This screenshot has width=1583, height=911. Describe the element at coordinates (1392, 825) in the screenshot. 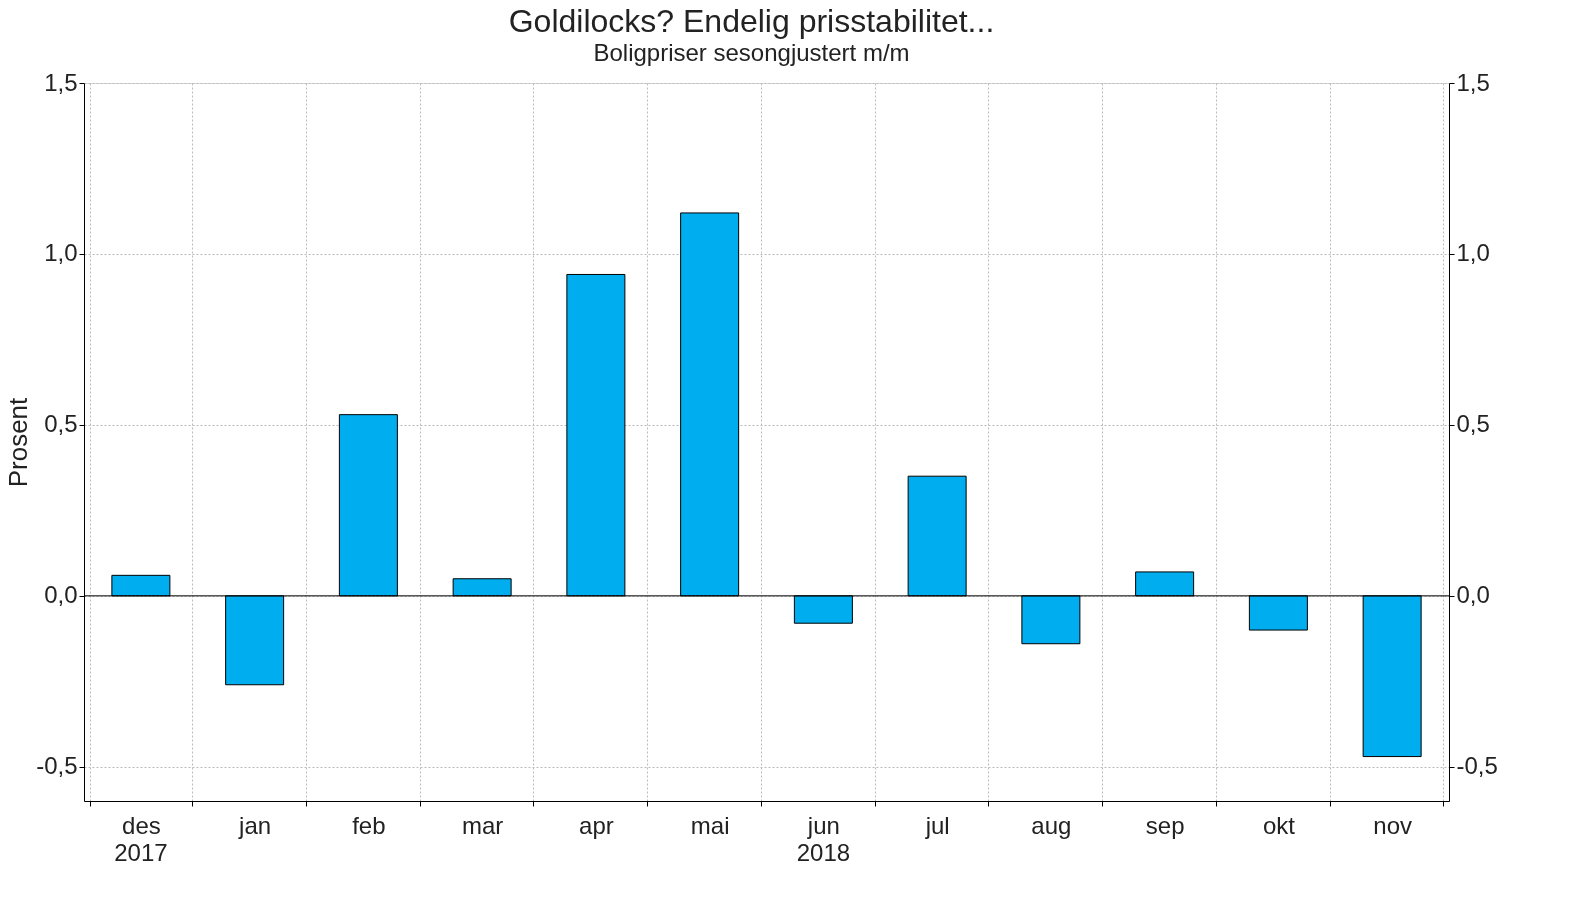

I see `x-tick-label: nov` at that location.